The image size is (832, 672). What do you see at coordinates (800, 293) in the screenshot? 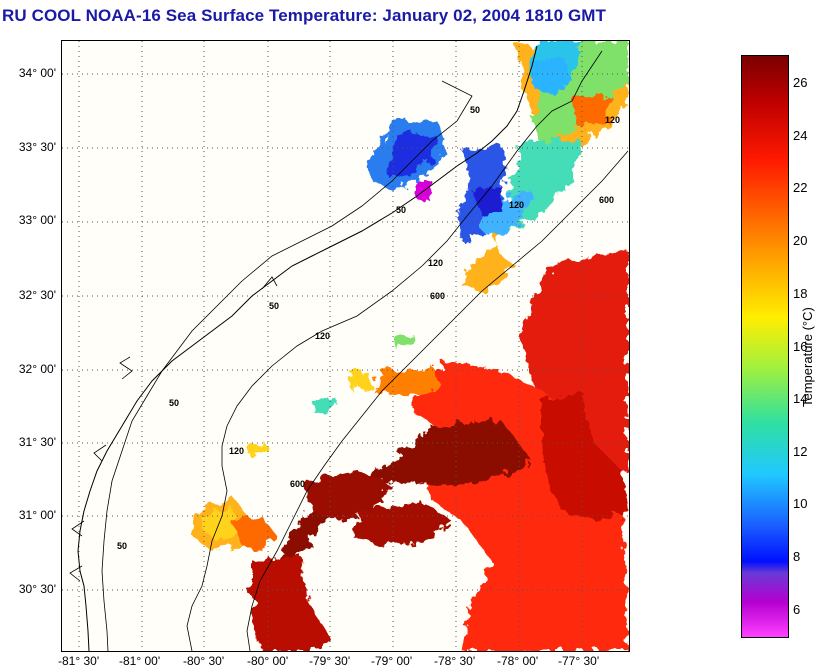
I see `colorbar-tick-18: 18` at bounding box center [800, 293].